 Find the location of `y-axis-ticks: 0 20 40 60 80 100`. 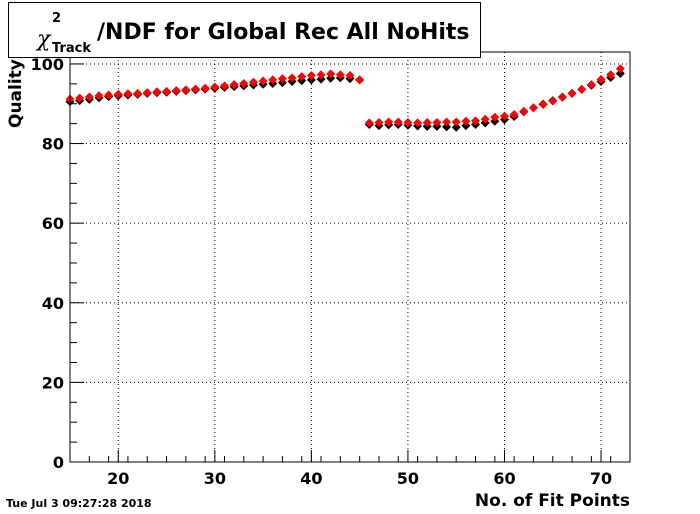

y-axis-ticks: 0 20 40 60 80 100 is located at coordinates (57, 263).